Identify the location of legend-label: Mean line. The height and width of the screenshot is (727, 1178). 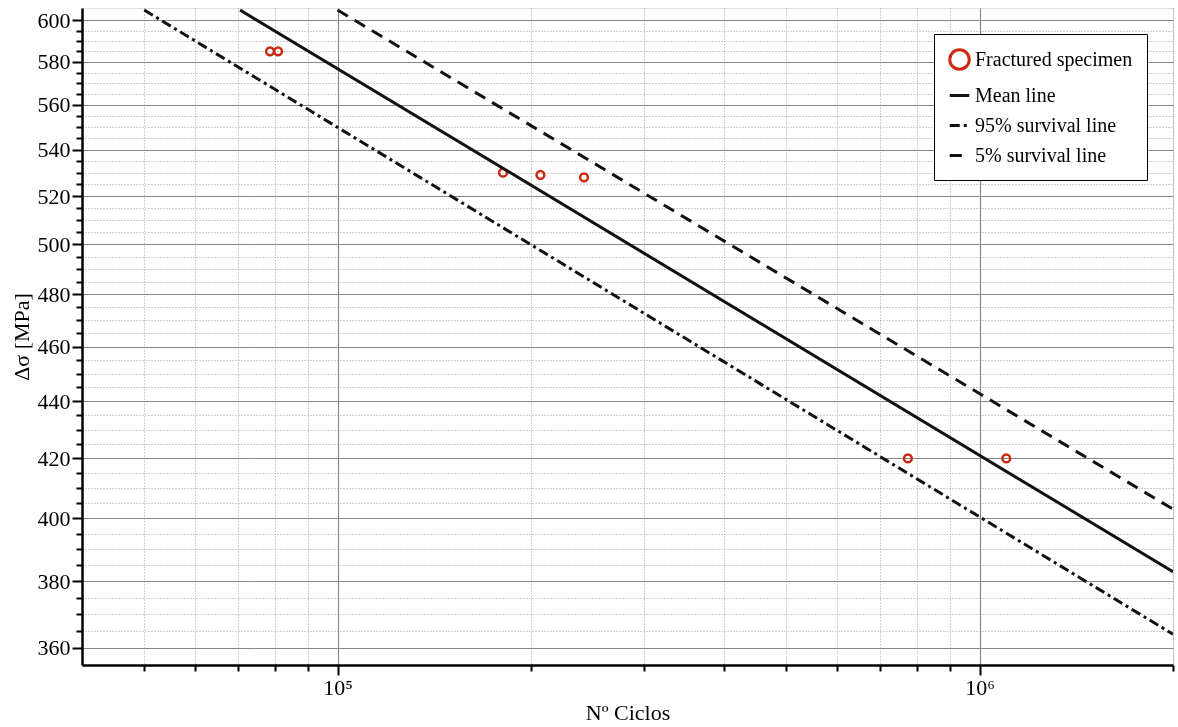
(1015, 94).